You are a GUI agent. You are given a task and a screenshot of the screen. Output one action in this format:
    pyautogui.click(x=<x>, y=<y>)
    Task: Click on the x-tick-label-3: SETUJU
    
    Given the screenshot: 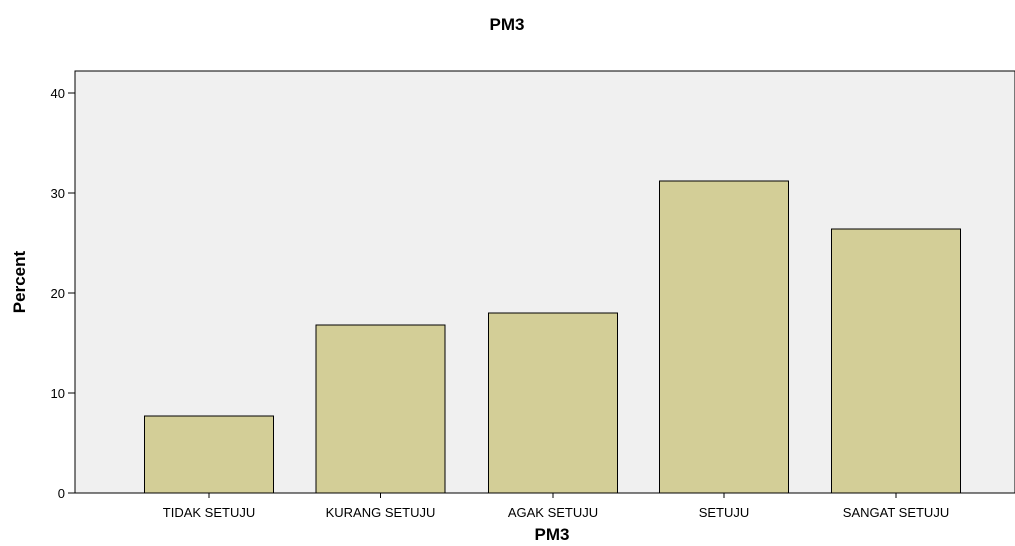 What is the action you would take?
    pyautogui.click(x=724, y=512)
    